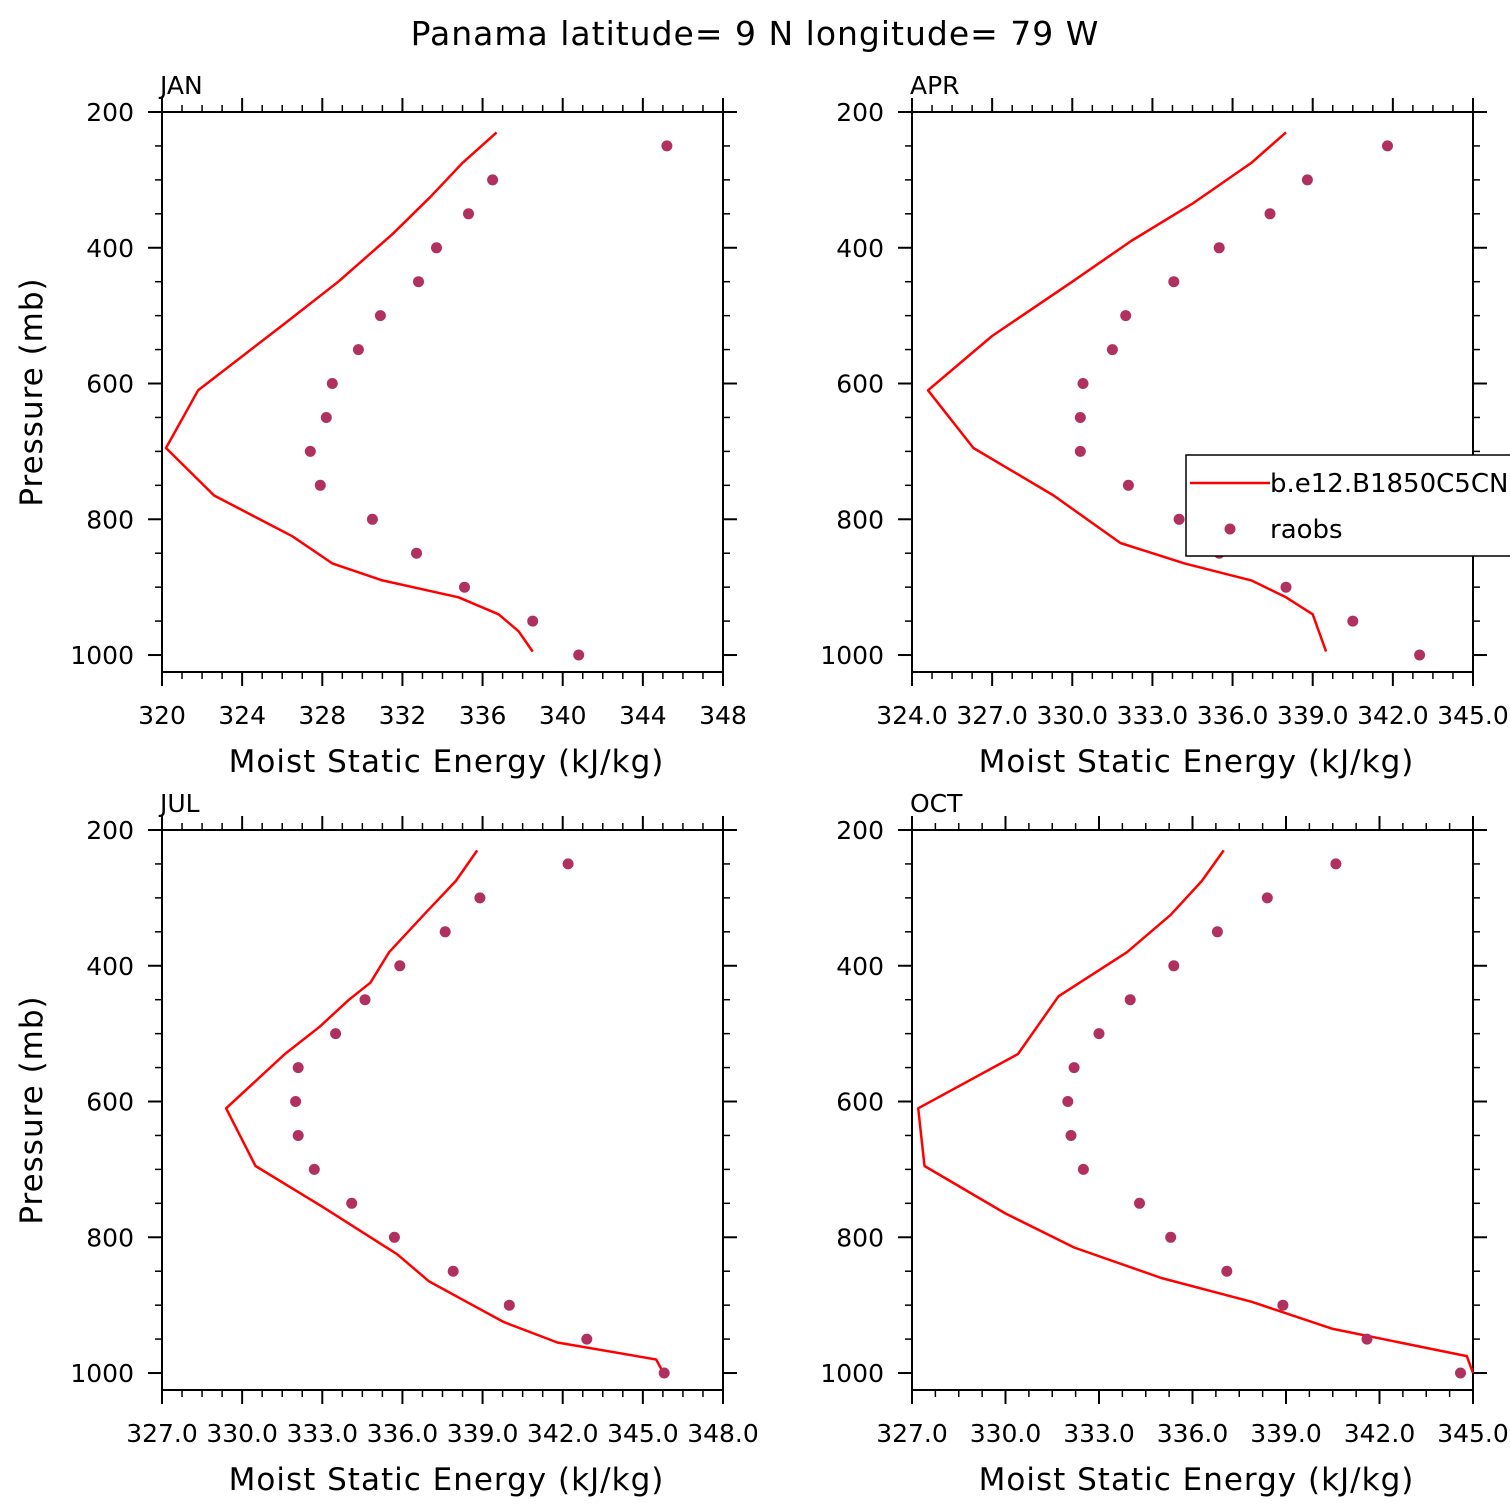  What do you see at coordinates (162, 715) in the screenshot?
I see `x-tick-label: 320` at bounding box center [162, 715].